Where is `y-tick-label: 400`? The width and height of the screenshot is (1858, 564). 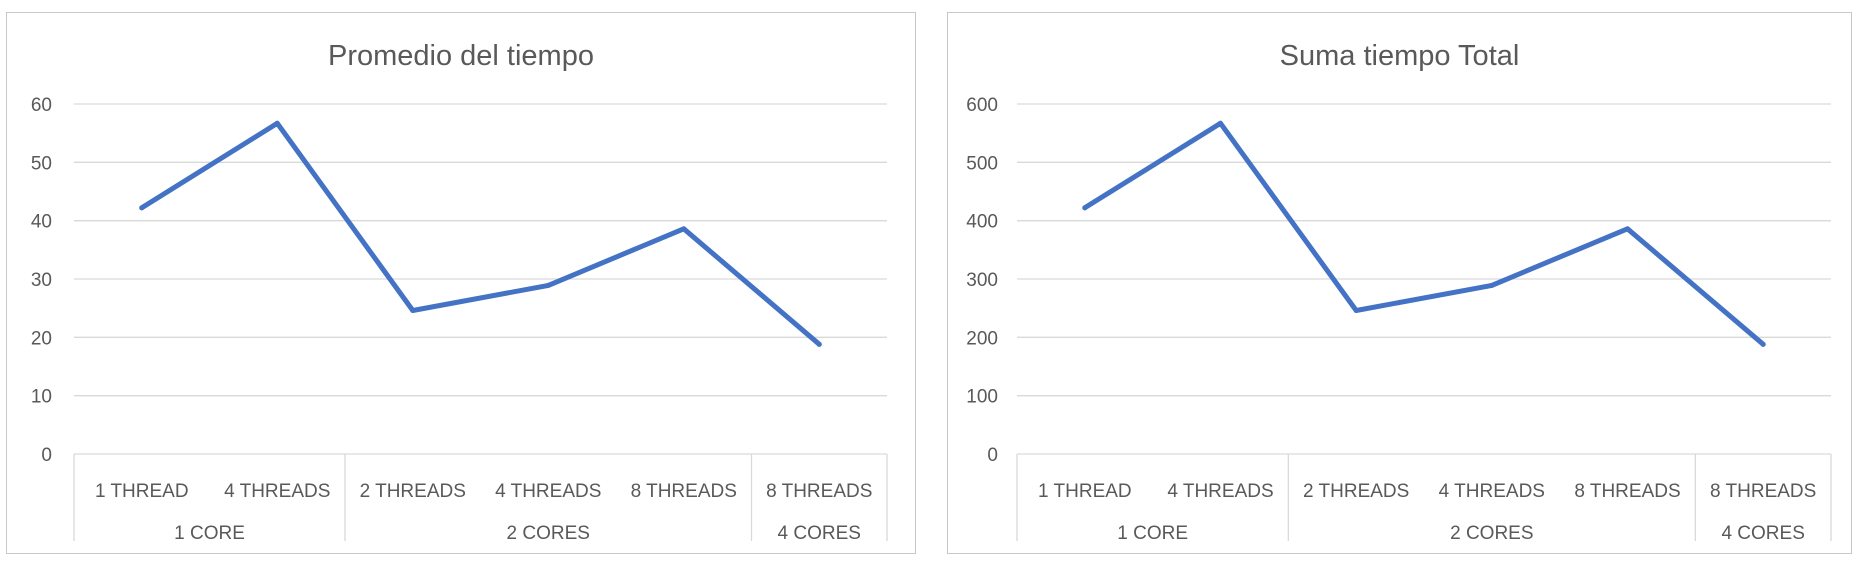
y-tick-label: 400 is located at coordinates (982, 222).